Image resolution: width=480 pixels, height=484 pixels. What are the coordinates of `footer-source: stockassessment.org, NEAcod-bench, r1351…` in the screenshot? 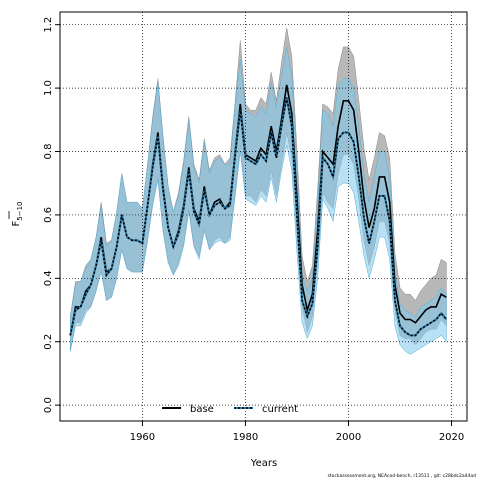 It's located at (402, 476).